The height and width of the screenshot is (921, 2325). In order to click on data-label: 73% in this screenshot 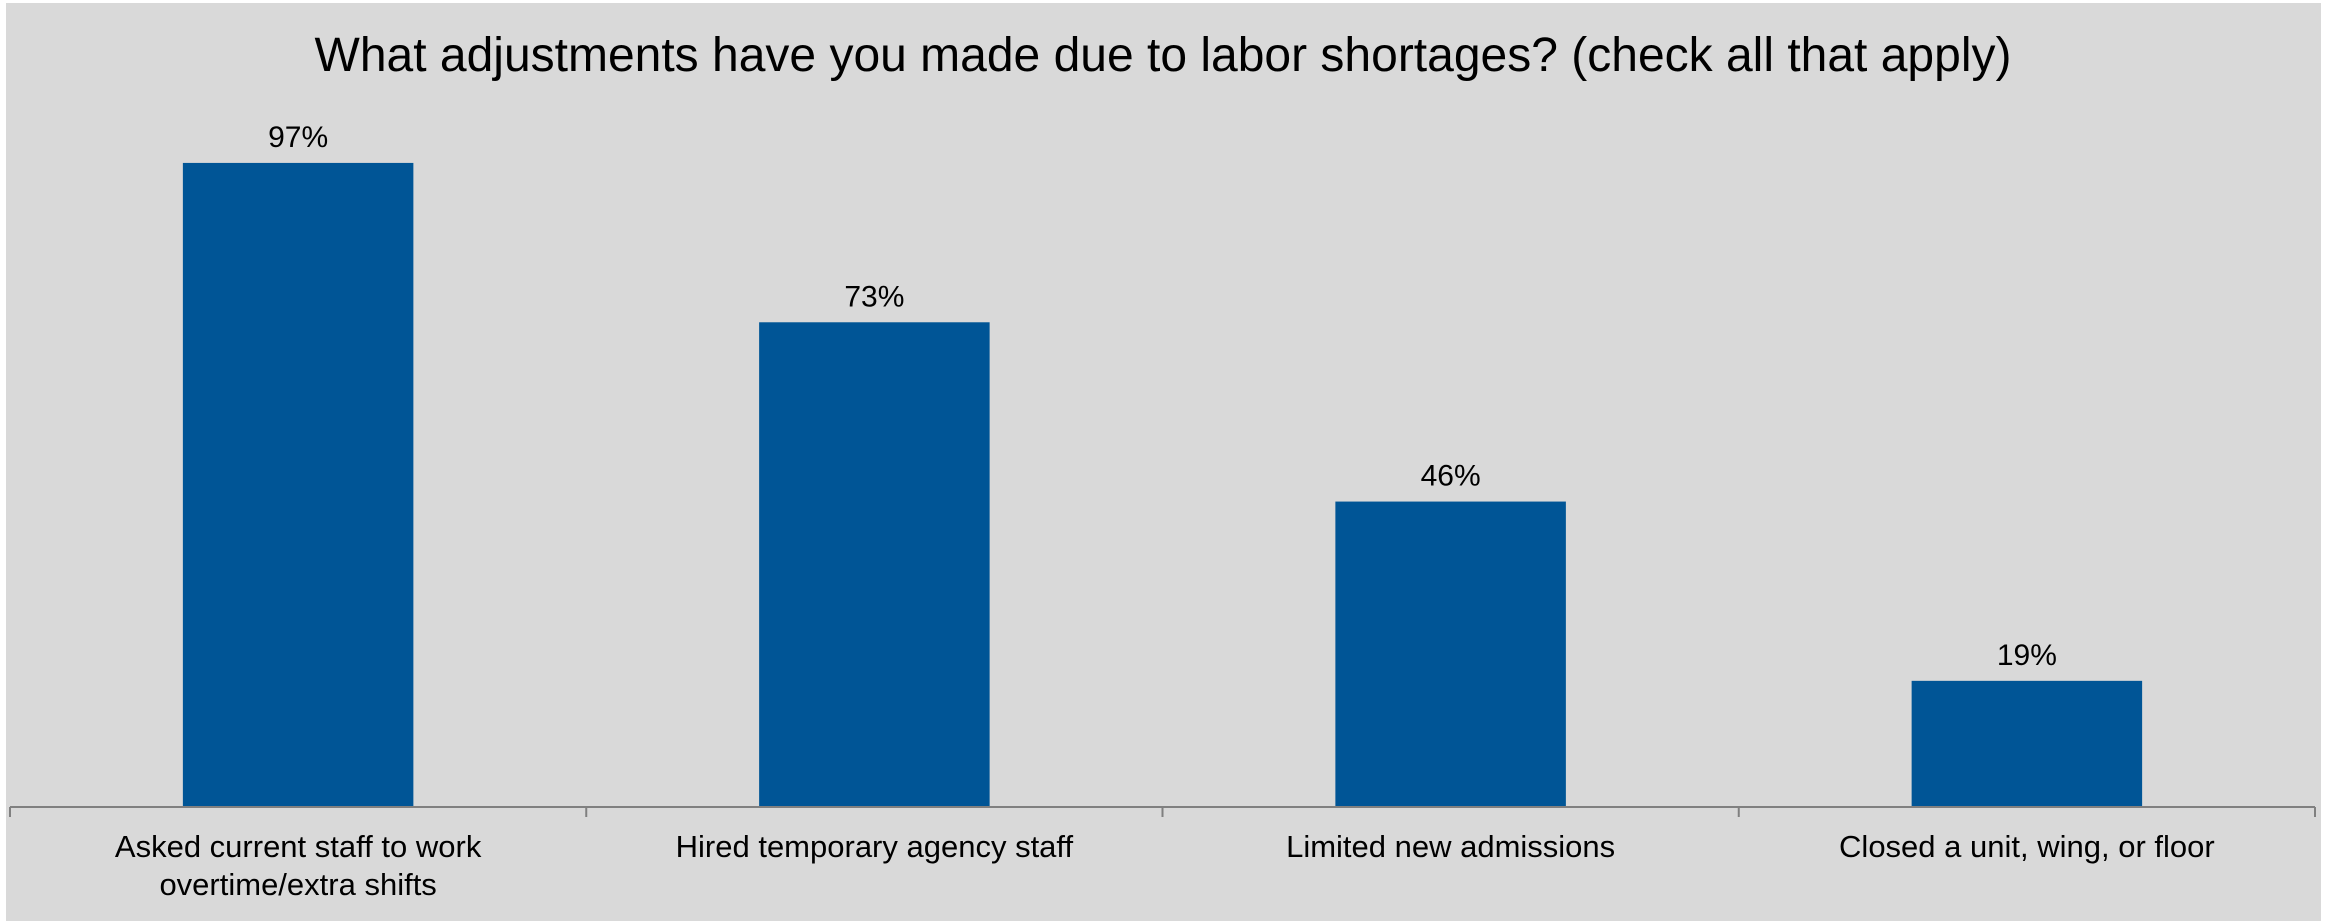, I will do `click(874, 296)`.